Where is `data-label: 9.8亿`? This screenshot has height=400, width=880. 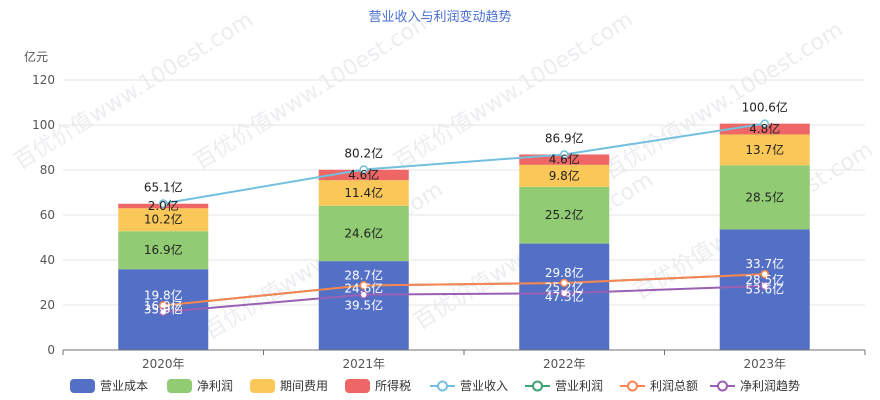 data-label: 9.8亿 is located at coordinates (564, 175).